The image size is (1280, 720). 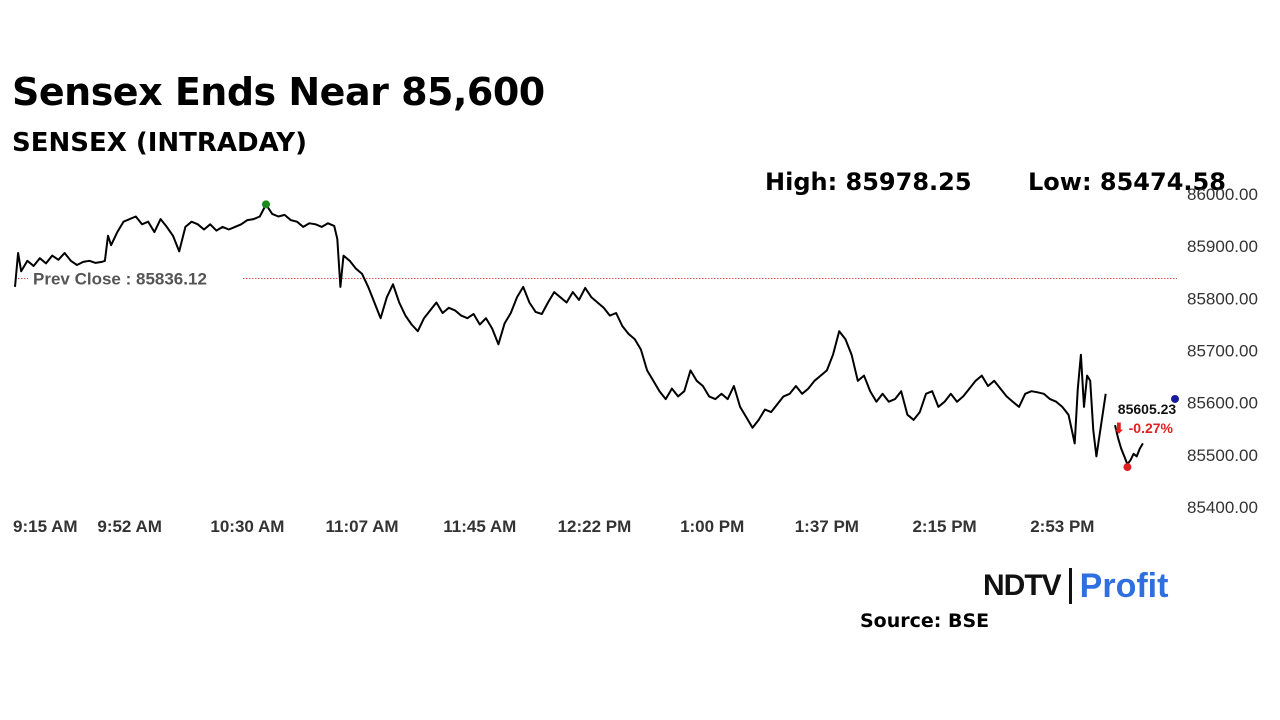 What do you see at coordinates (1127, 467) in the screenshot?
I see `low-marker` at bounding box center [1127, 467].